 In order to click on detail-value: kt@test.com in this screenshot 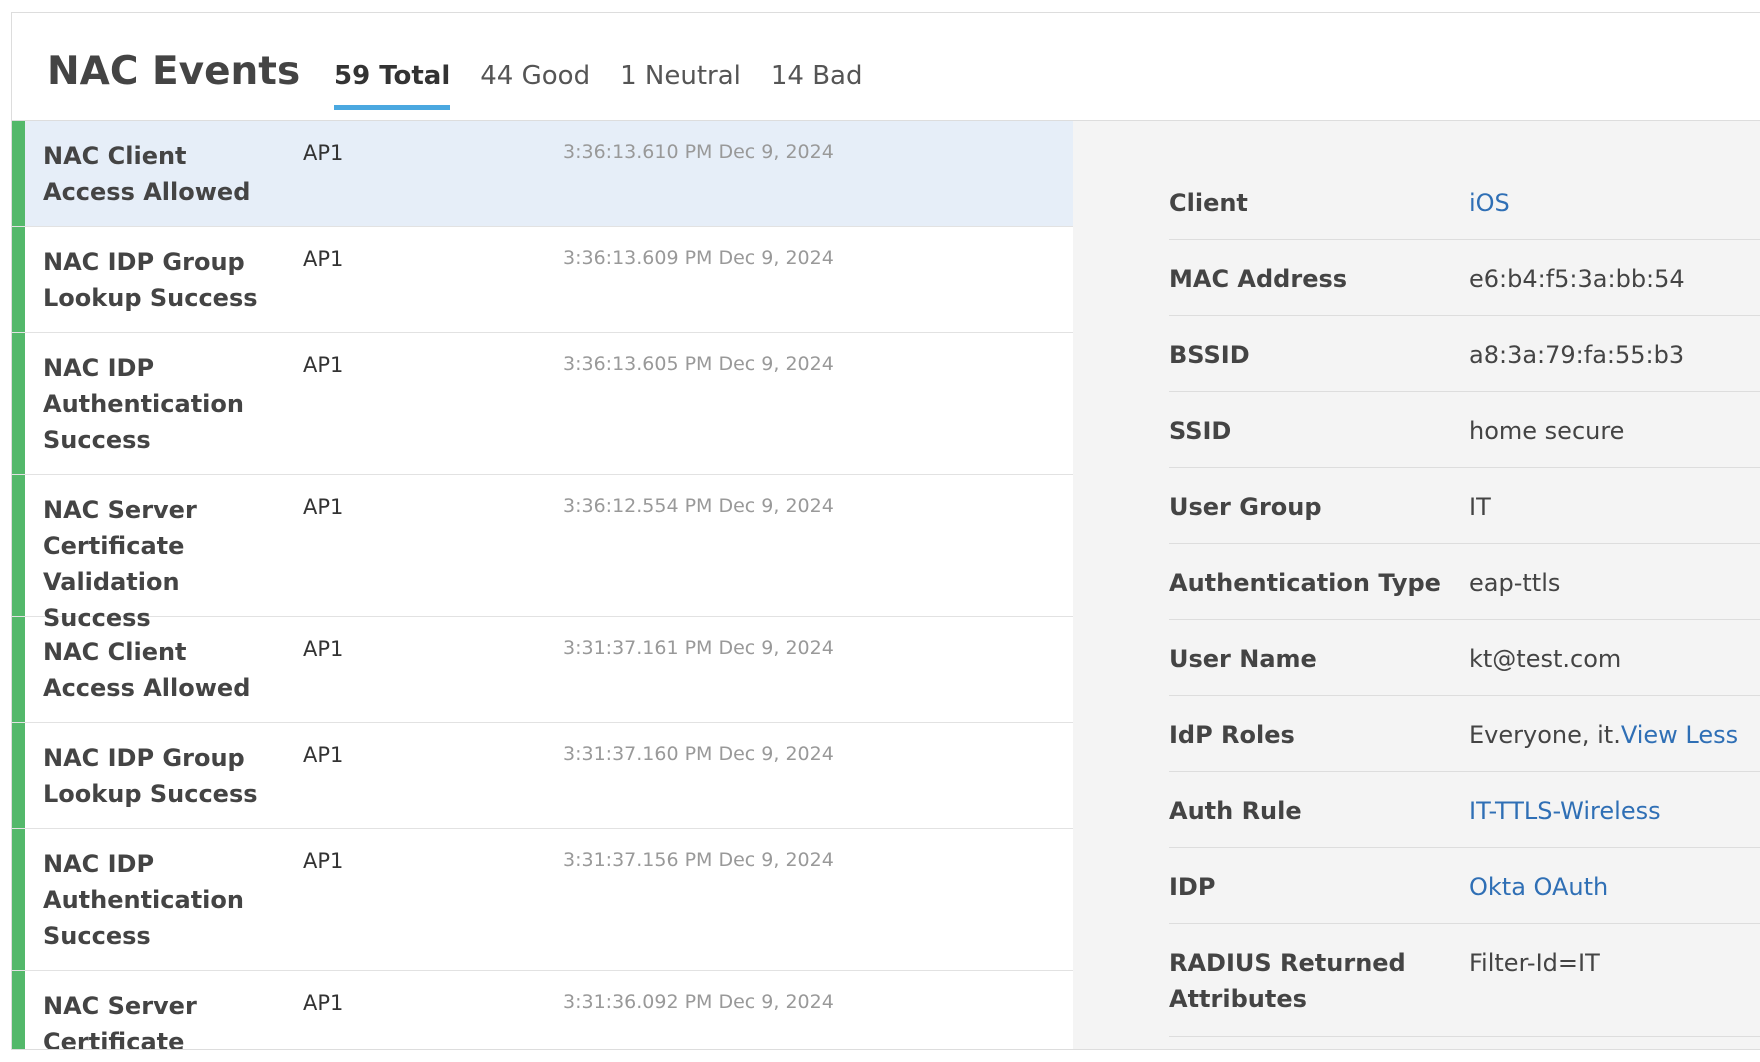, I will do `click(1545, 659)`.